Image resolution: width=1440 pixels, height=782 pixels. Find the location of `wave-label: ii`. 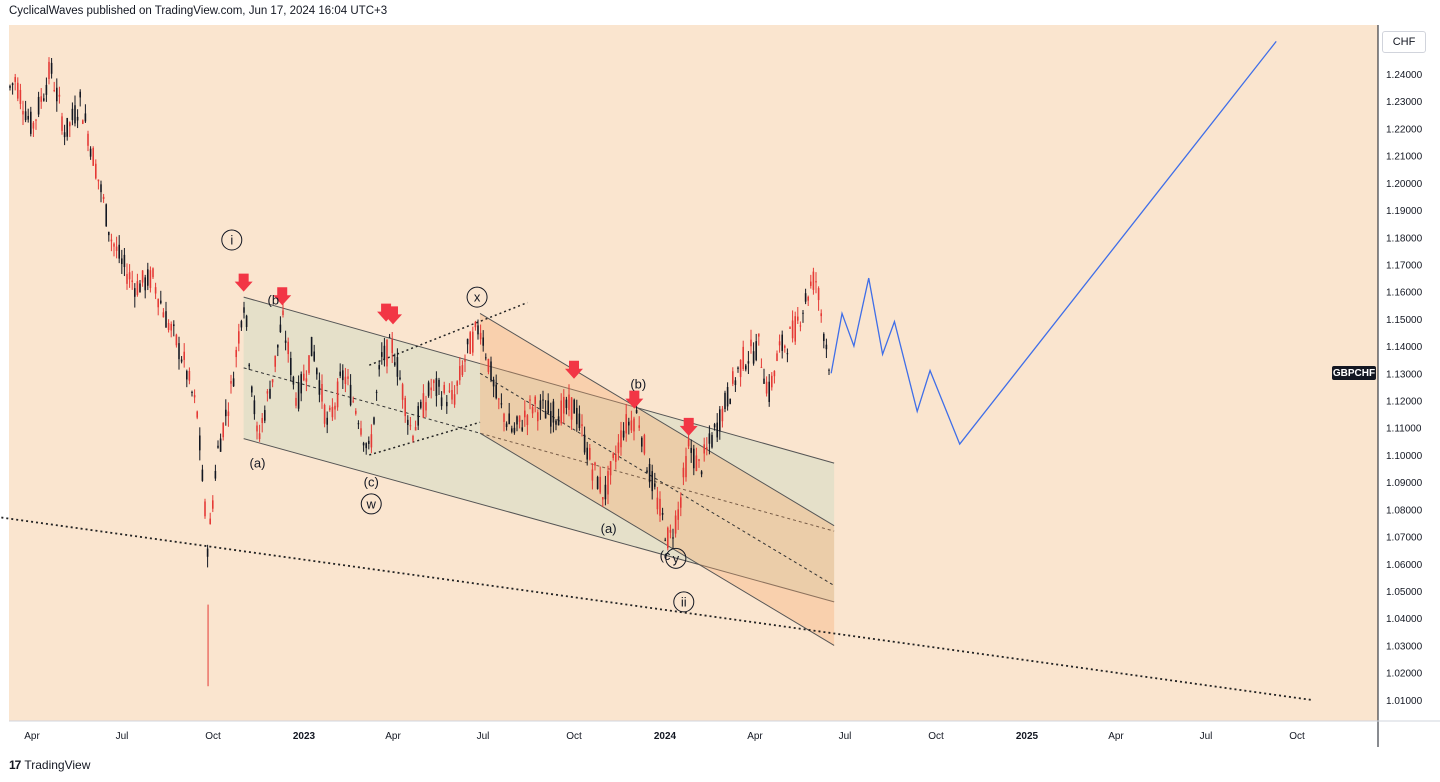

wave-label: ii is located at coordinates (684, 601).